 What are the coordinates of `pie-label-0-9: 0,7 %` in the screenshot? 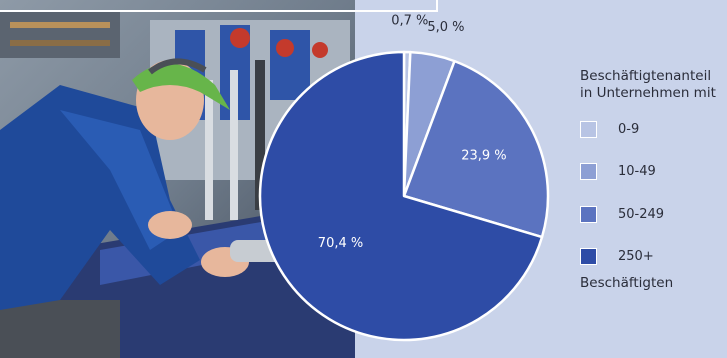 It's located at (409, 21).